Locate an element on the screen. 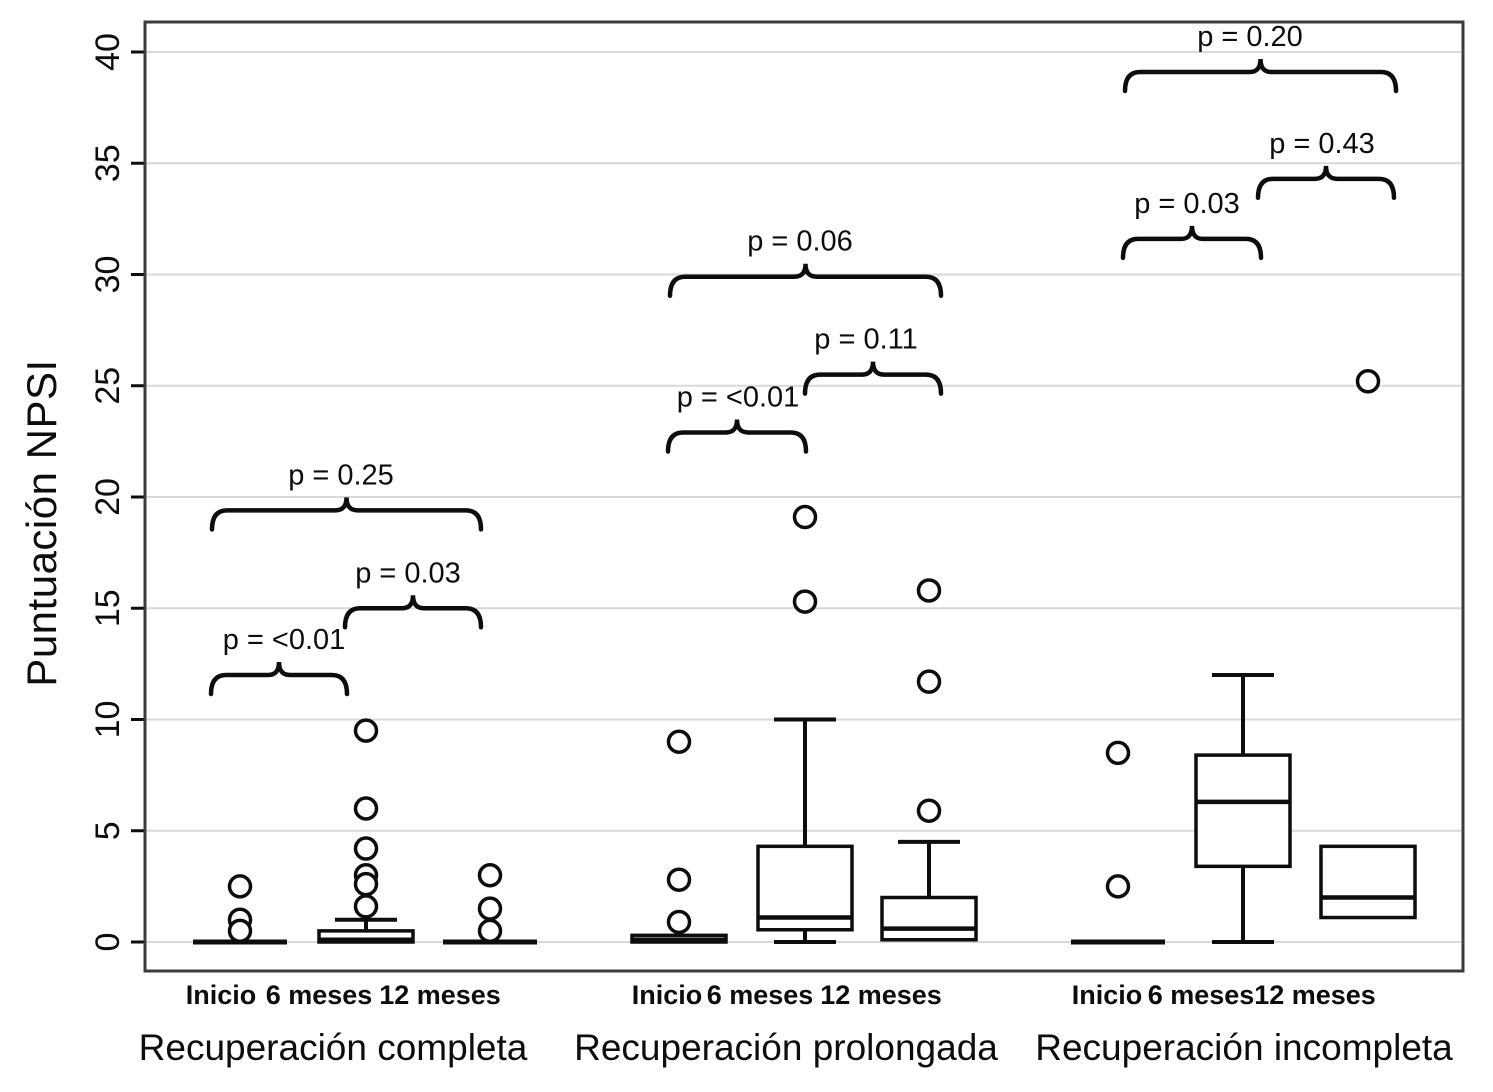 The image size is (1493, 1092). y-tick-label: 5 is located at coordinates (108, 830).